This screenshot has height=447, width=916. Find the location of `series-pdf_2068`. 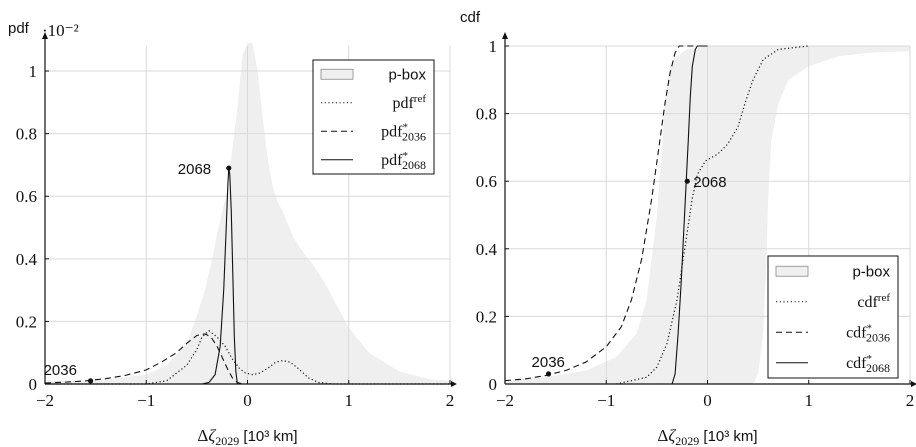

series-pdf_2068 is located at coordinates (219, 276).